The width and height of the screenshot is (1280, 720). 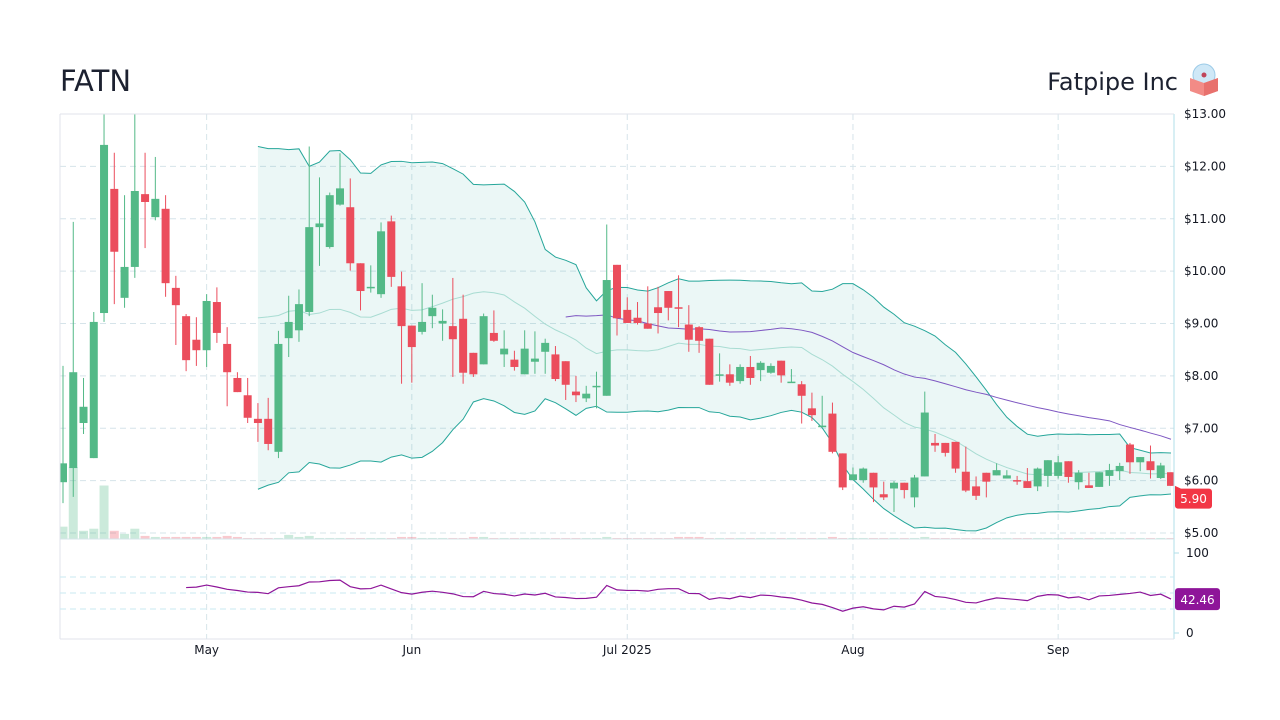 I want to click on company-name: Fatpipe Inc, so click(x=1112, y=82).